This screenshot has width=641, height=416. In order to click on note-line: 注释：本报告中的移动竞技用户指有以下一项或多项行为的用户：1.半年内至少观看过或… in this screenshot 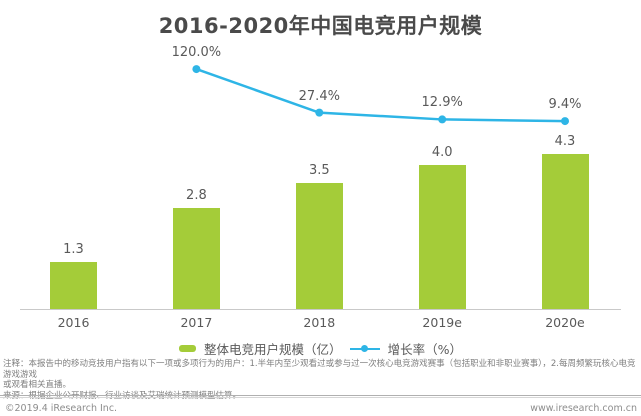, I will do `click(319, 369)`.